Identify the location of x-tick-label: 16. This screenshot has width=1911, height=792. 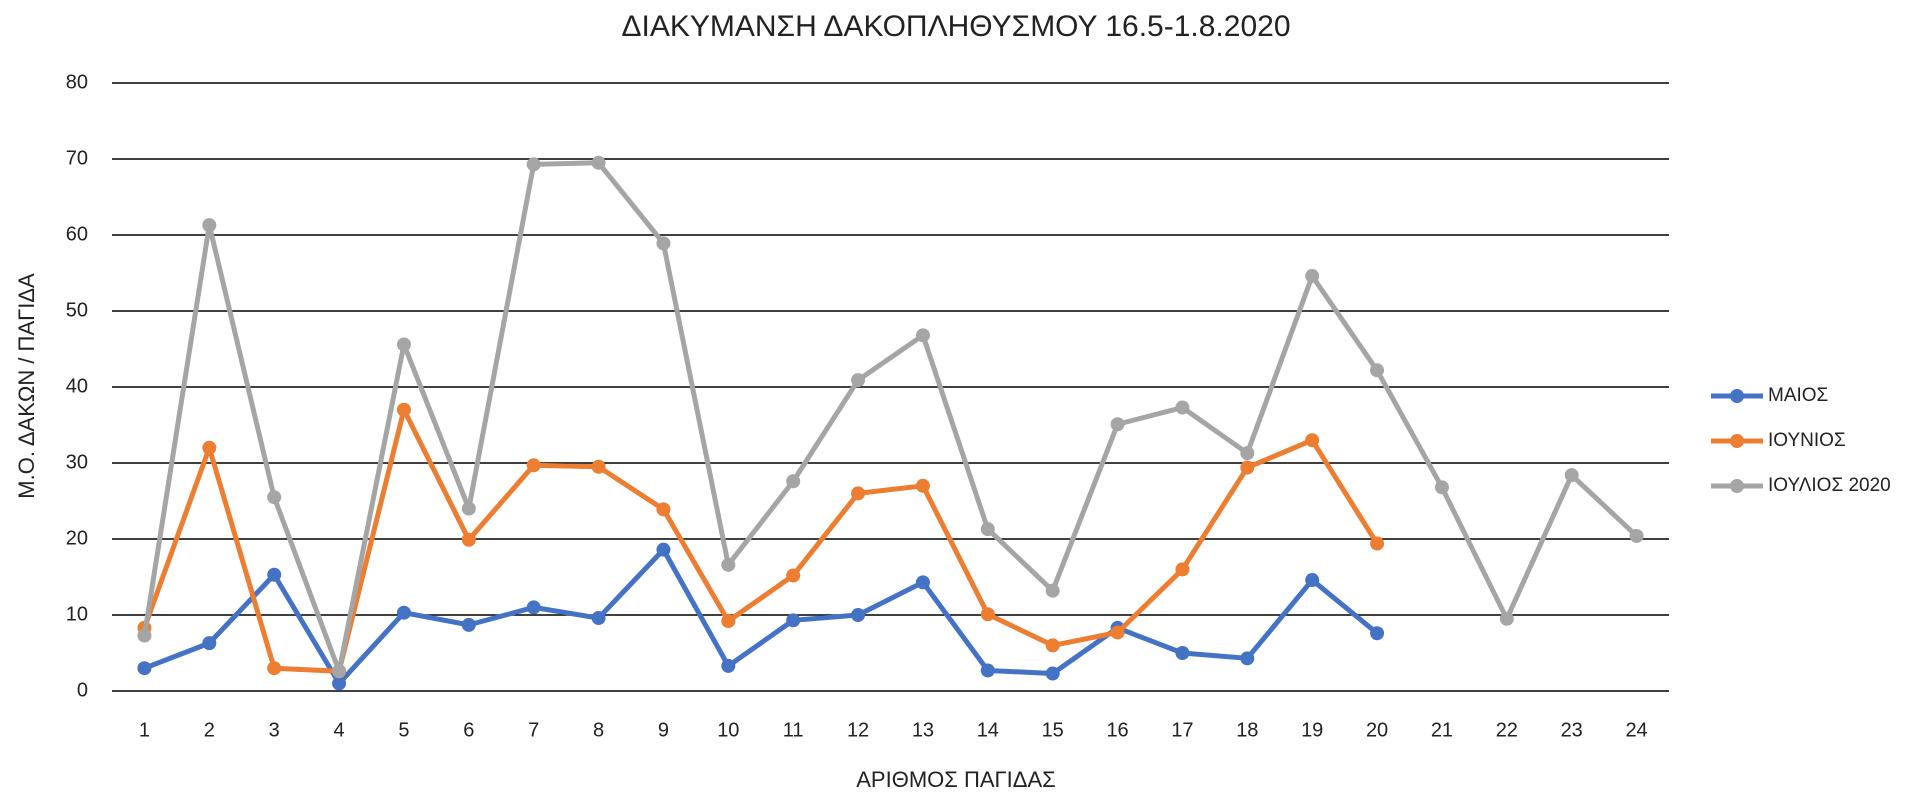
(1117, 730).